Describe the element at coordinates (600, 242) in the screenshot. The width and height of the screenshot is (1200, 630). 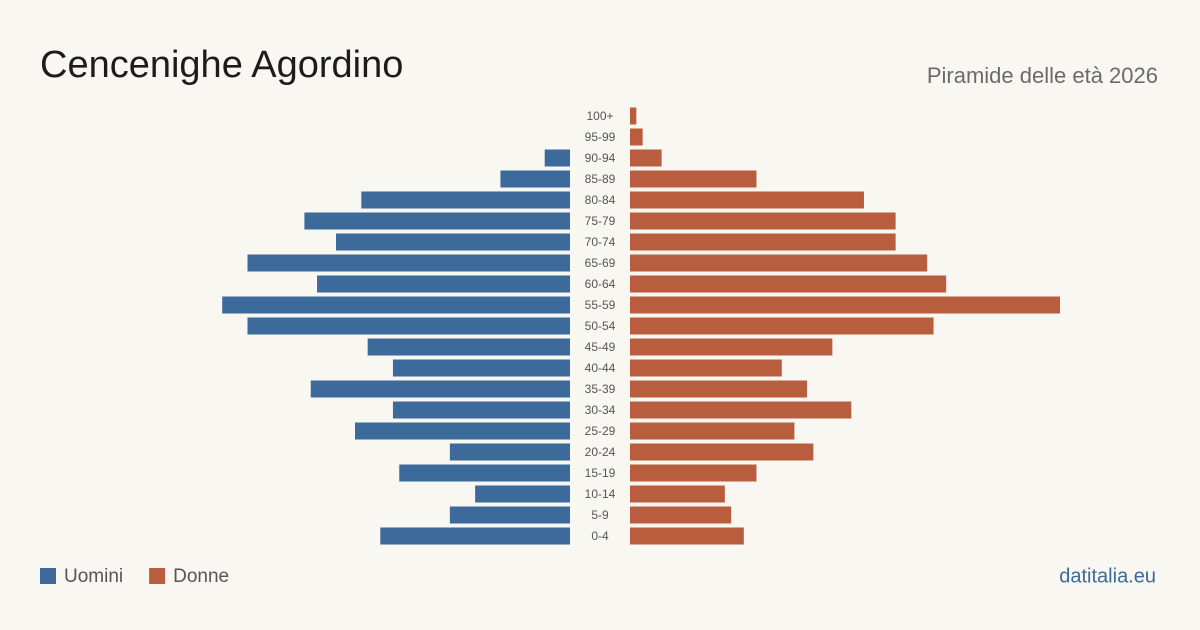
I see `age-label: 70-74` at that location.